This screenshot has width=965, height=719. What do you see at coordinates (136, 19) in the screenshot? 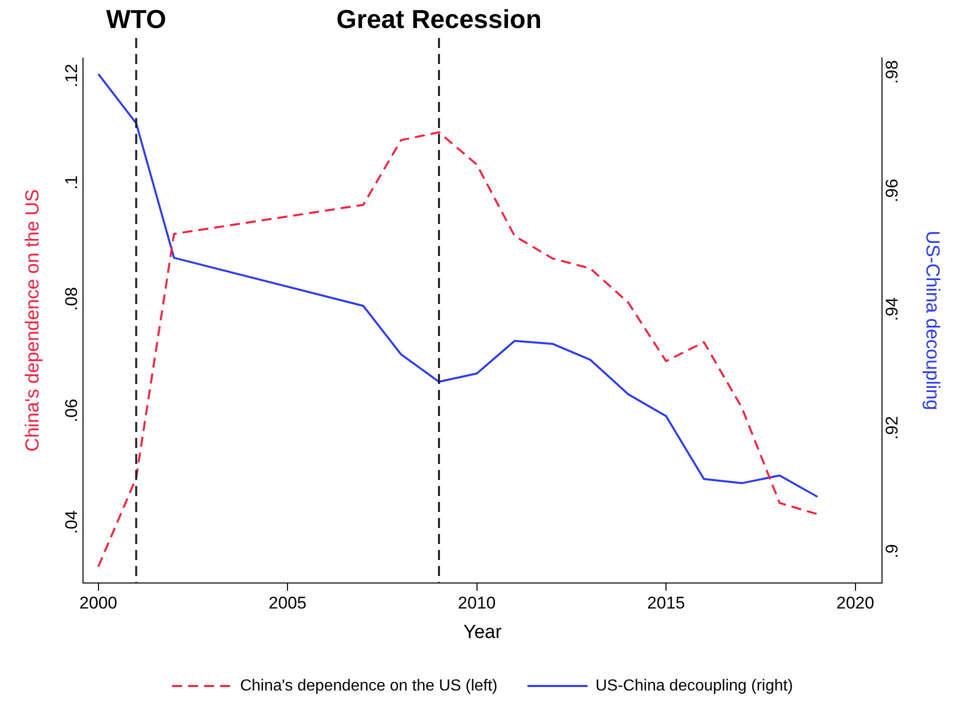
I see `ref-line-label: WTO` at bounding box center [136, 19].